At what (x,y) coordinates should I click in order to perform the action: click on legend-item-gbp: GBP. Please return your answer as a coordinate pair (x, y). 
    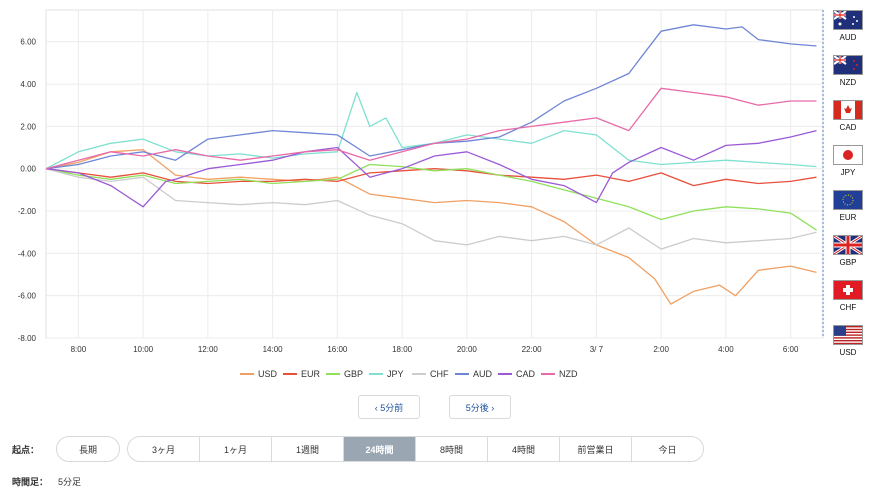
    Looking at the image, I should click on (344, 374).